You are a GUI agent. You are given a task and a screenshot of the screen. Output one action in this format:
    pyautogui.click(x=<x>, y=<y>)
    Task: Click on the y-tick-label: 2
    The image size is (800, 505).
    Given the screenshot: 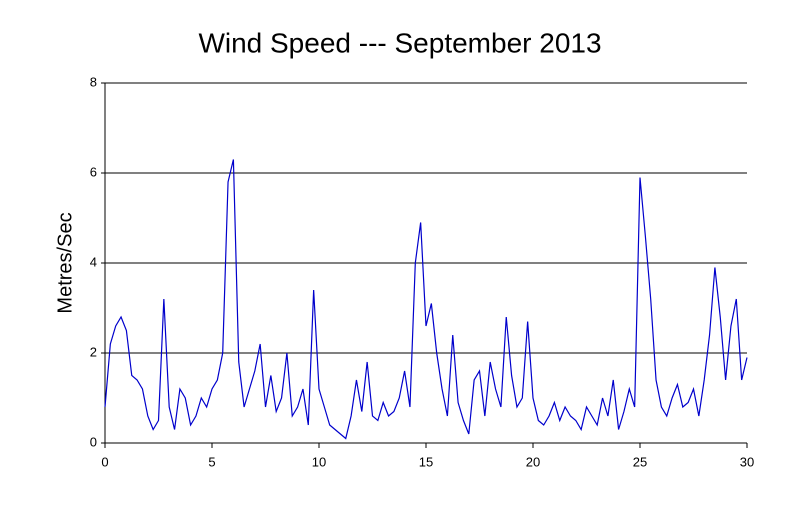 What is the action you would take?
    pyautogui.click(x=93, y=351)
    